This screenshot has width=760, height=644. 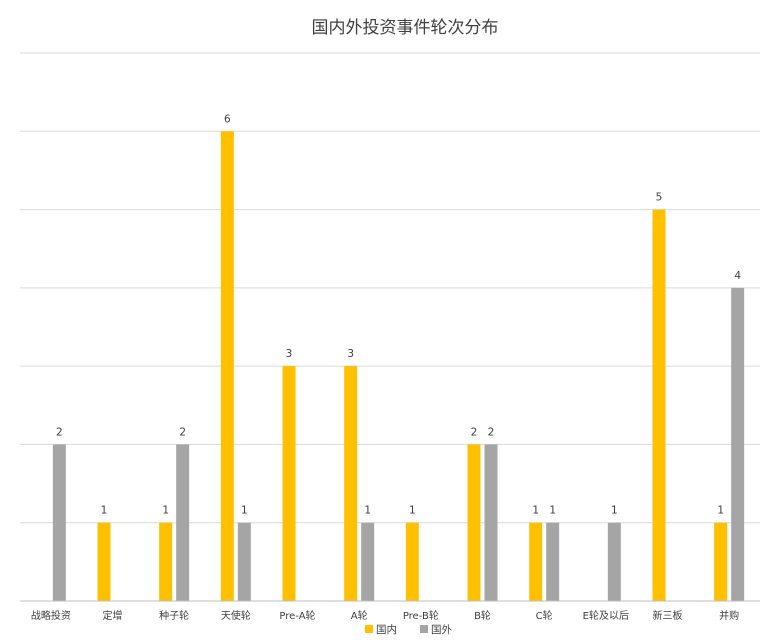 I want to click on data-label: 5, so click(x=659, y=198).